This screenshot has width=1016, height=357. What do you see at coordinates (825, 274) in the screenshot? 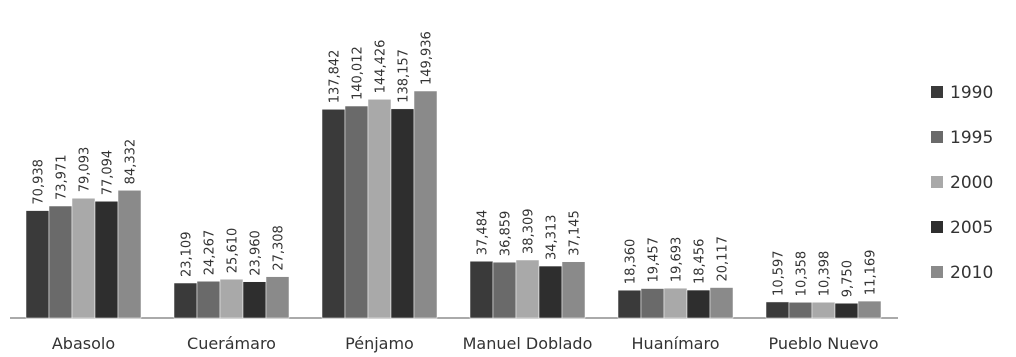
I see `data-label: 10,398` at bounding box center [825, 274].